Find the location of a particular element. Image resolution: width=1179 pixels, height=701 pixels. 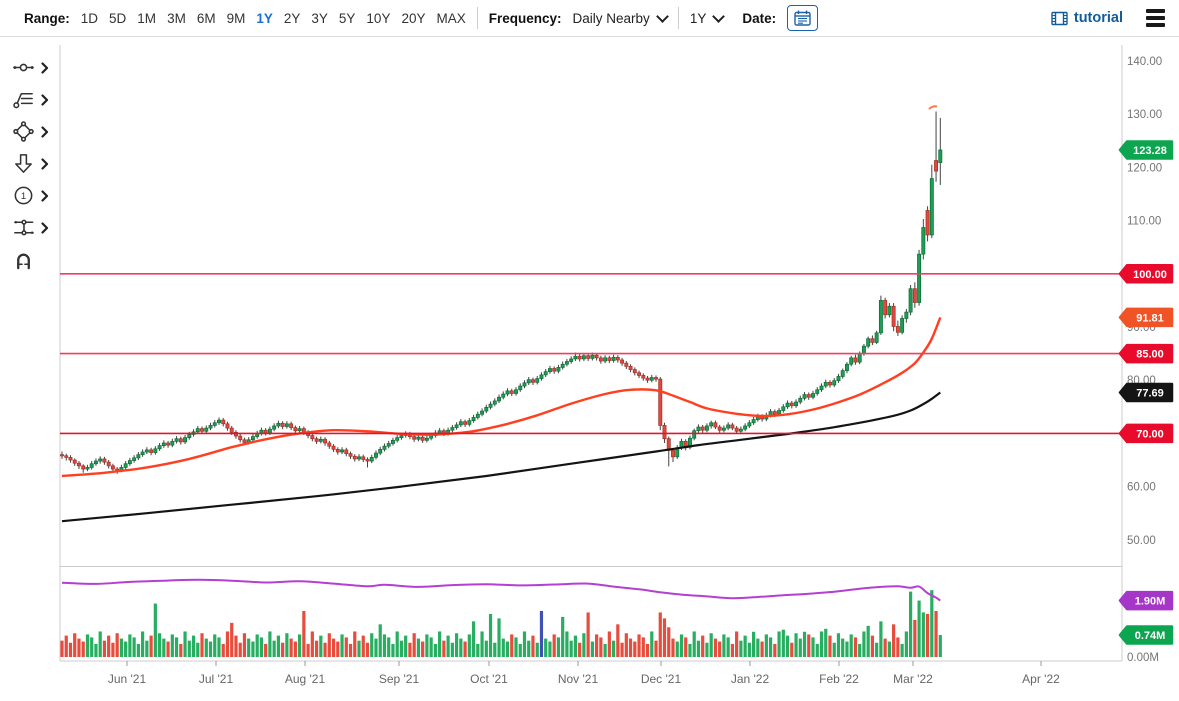

period-dropdown: 1Y is located at coordinates (708, 17).